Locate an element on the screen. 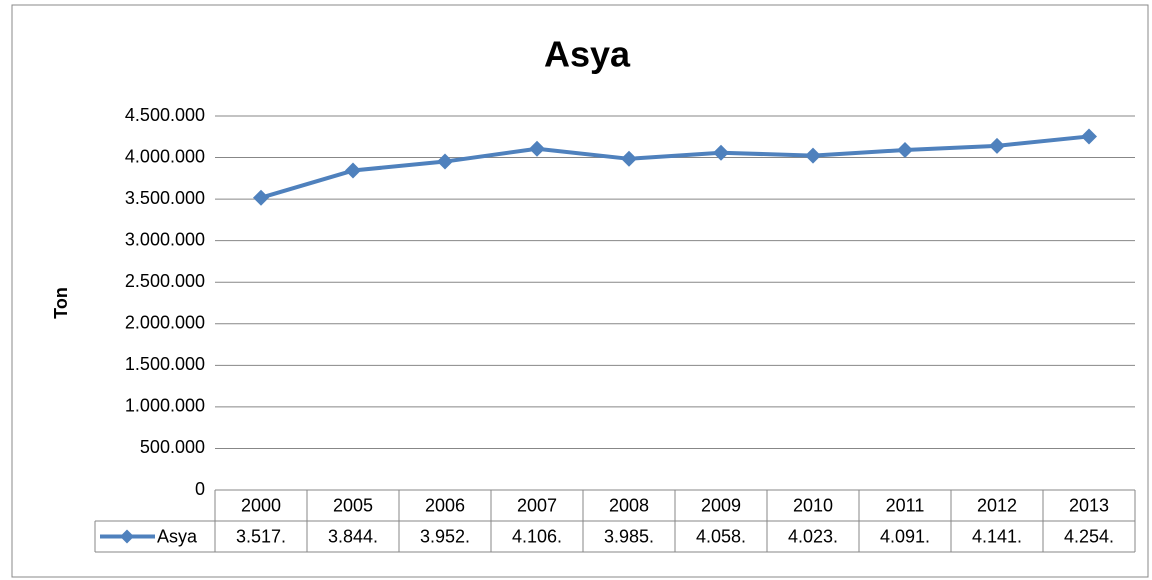  y-tick-label: 2.500.000 is located at coordinates (165, 281).